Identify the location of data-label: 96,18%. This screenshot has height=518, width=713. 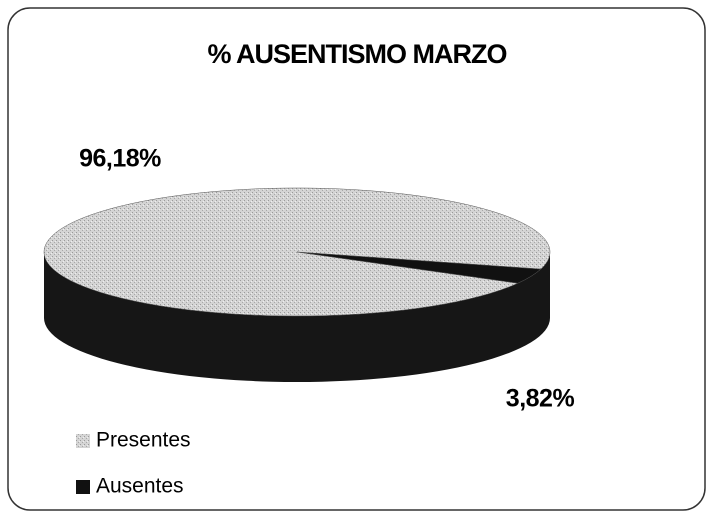
(120, 159).